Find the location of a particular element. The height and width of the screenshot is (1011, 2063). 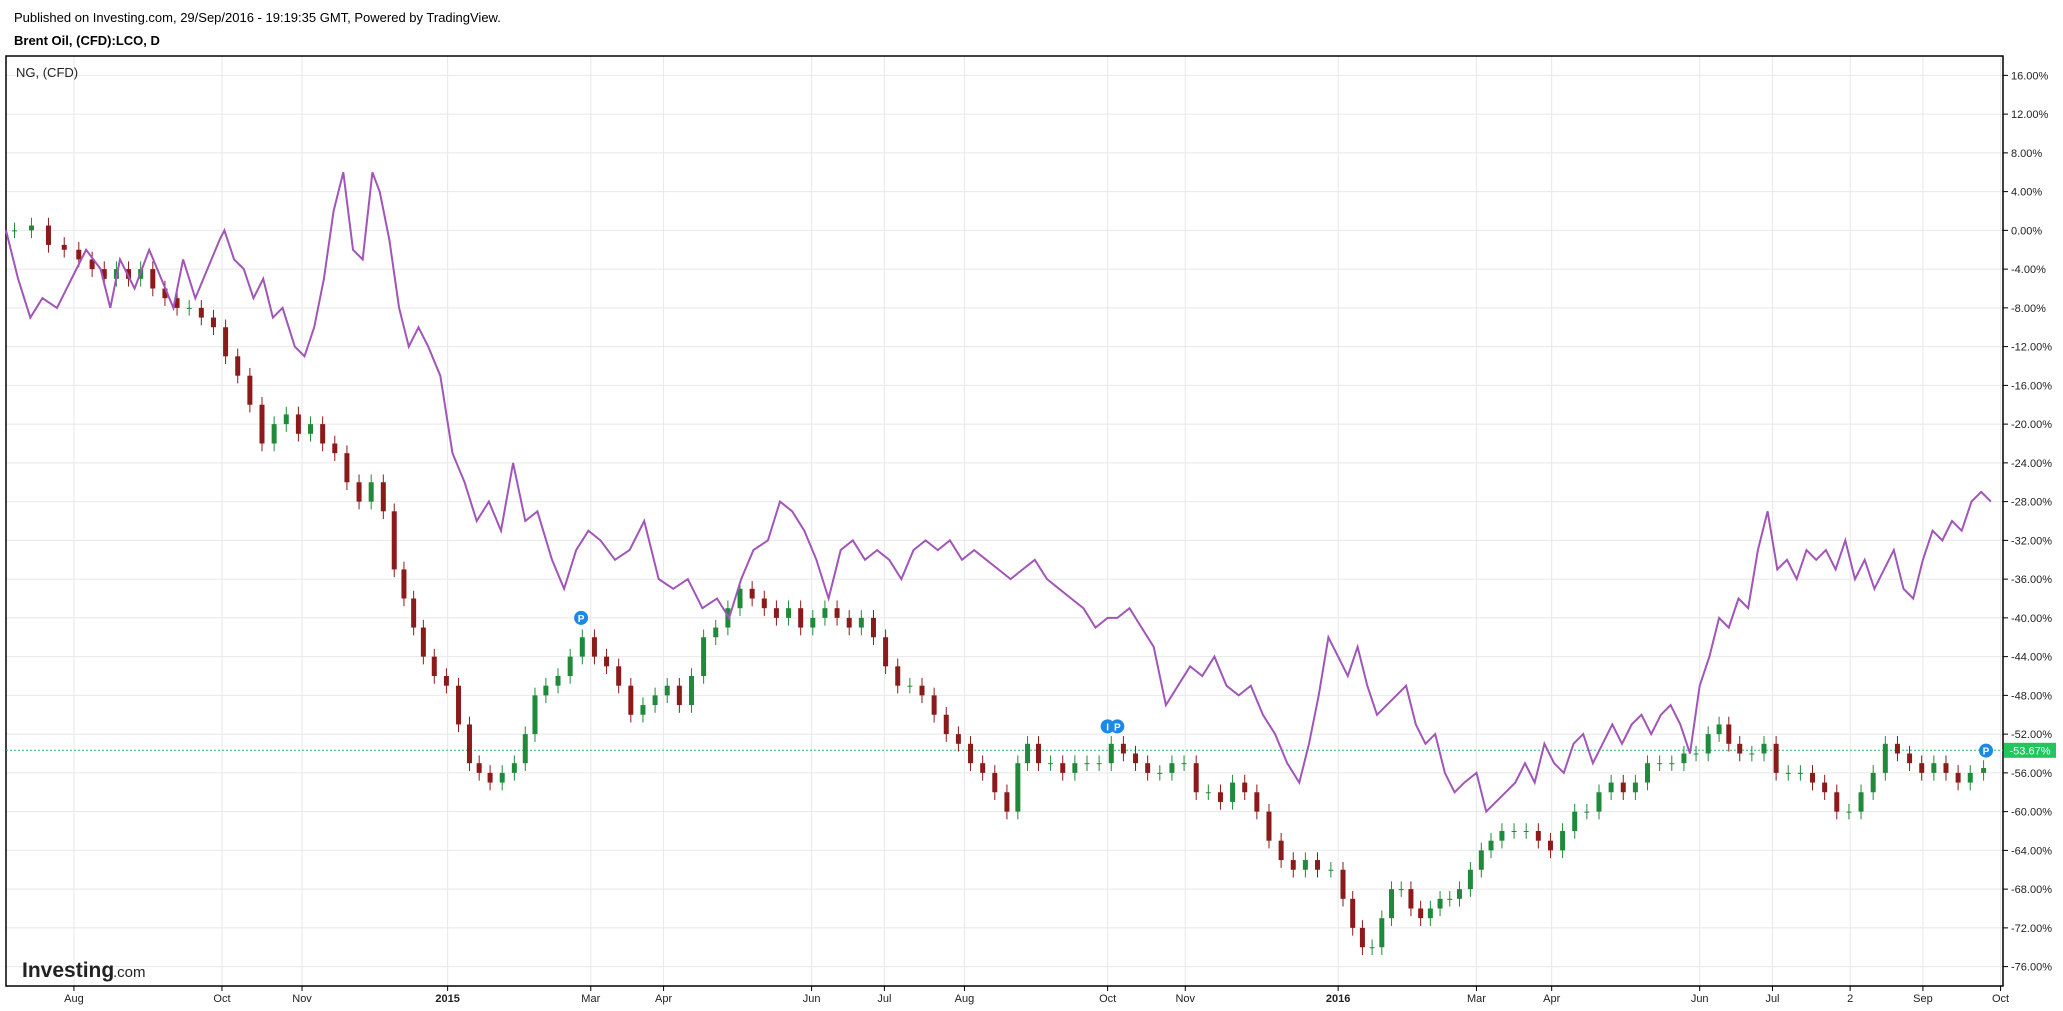

event-markers: PI PP is located at coordinates (1284, 684).